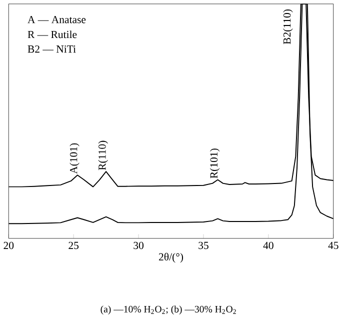 The height and width of the screenshot is (328, 342). What do you see at coordinates (52, 34) in the screenshot?
I see `annotation: R — Rutile` at bounding box center [52, 34].